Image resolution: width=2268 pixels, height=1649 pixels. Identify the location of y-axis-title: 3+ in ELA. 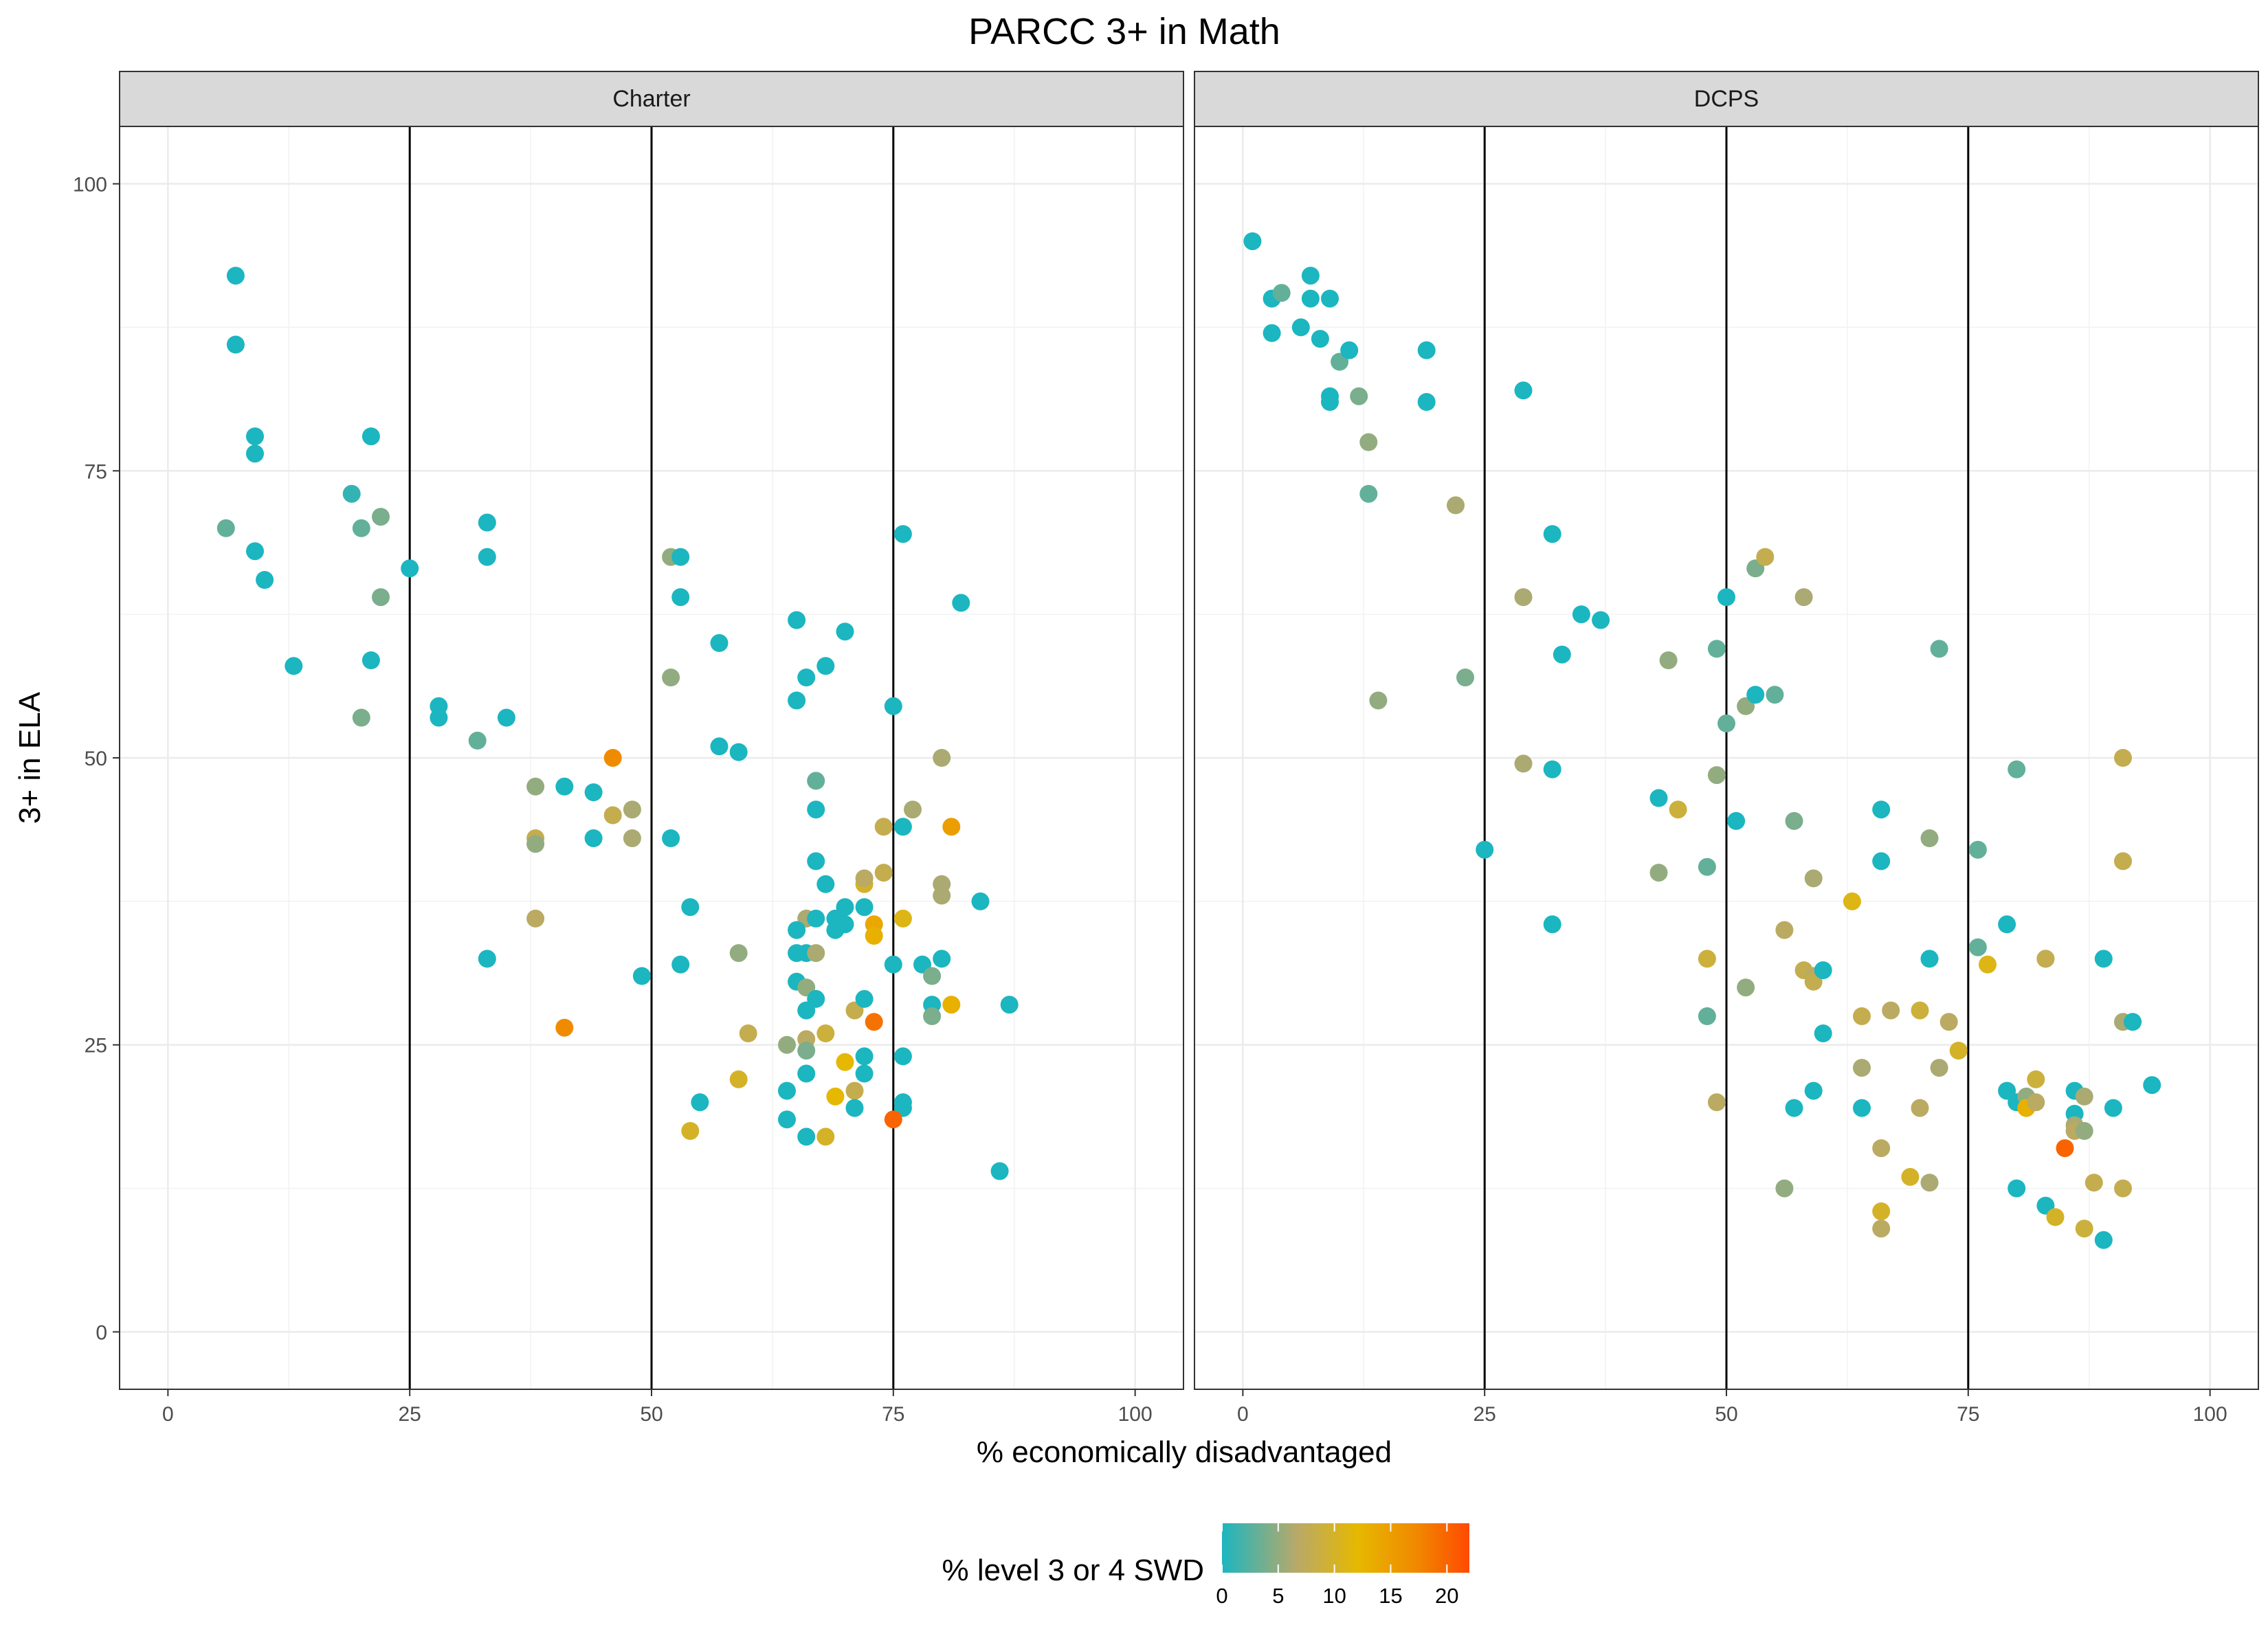
(30, 757).